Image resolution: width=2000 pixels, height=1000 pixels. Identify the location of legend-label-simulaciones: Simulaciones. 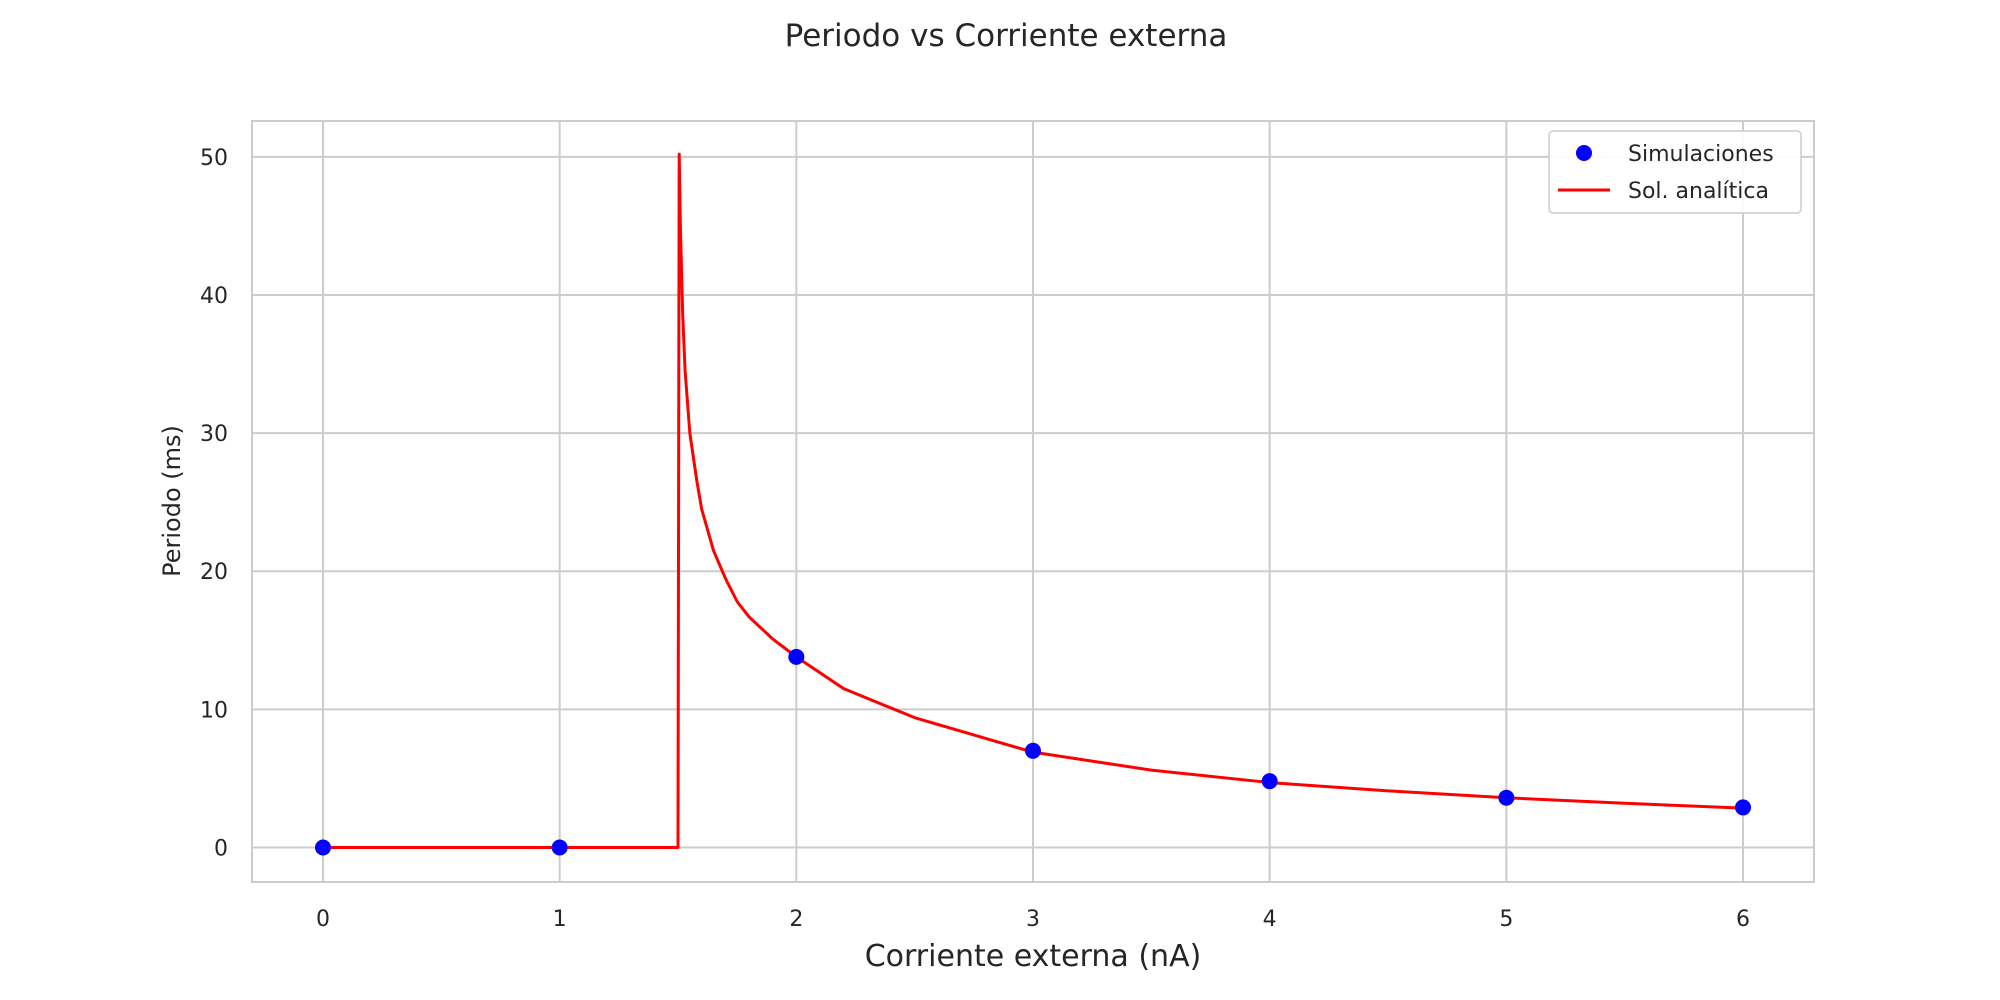
(1701, 154).